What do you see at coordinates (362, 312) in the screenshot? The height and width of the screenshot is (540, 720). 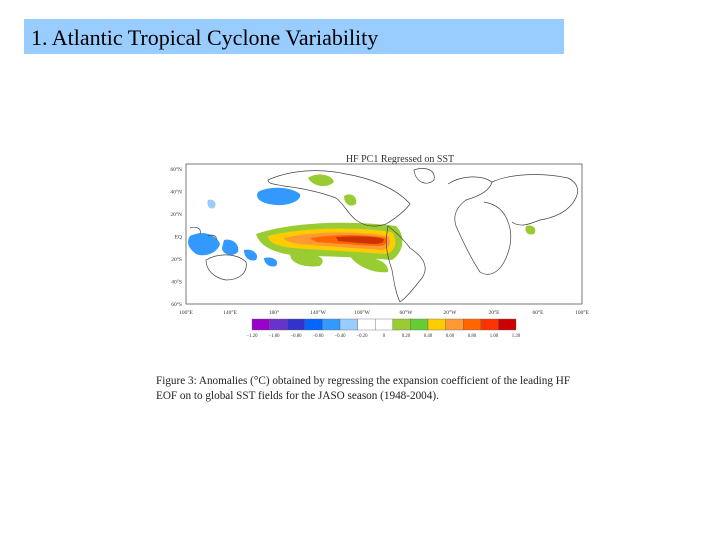 I see `longitude-label: 100°W` at bounding box center [362, 312].